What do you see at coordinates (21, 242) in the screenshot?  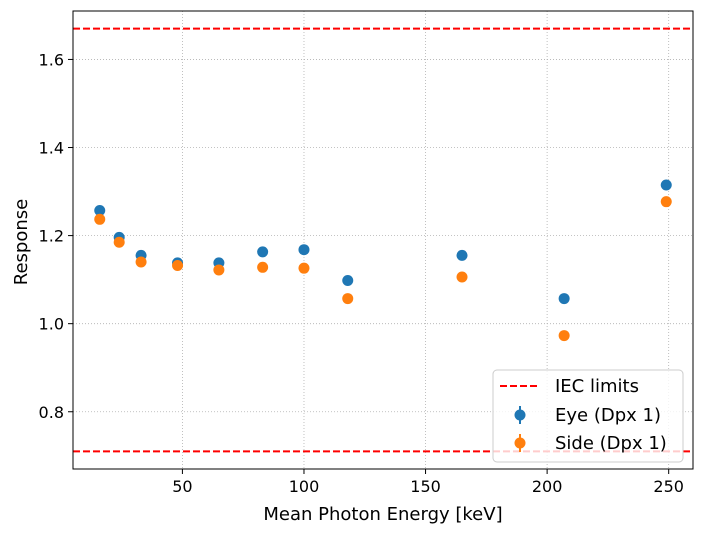 I see `y-axis-label: Response` at bounding box center [21, 242].